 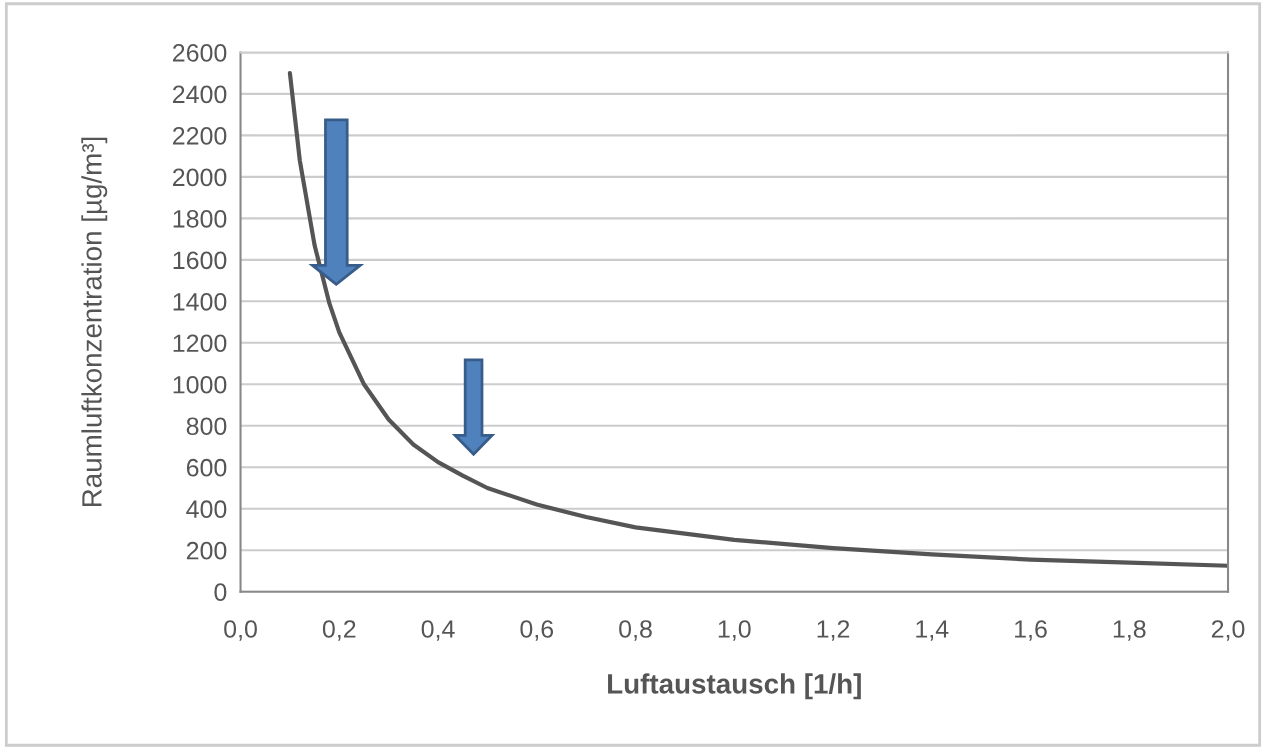 What do you see at coordinates (833, 630) in the screenshot?
I see `x-tick-label: 1,2` at bounding box center [833, 630].